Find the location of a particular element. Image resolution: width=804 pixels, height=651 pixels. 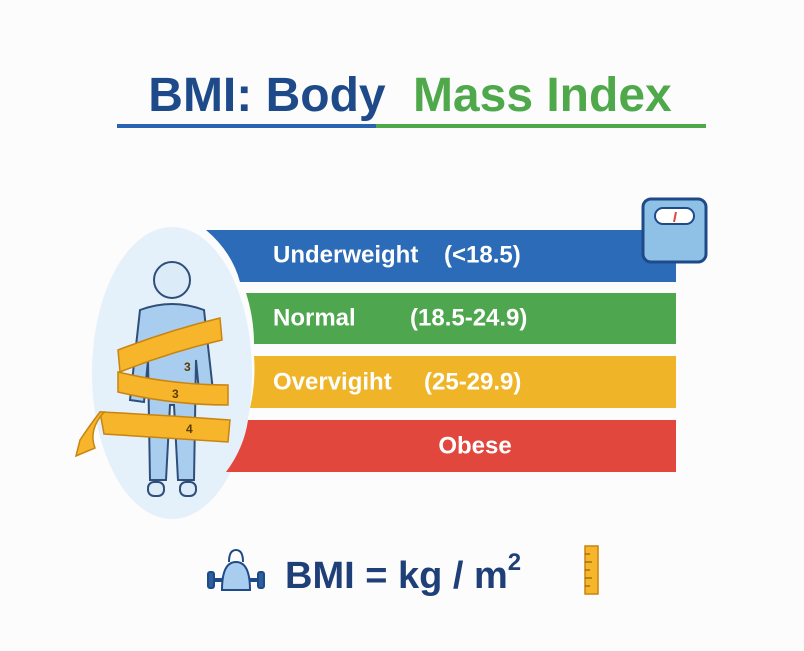

category-name: Overvigiht is located at coordinates (332, 381).